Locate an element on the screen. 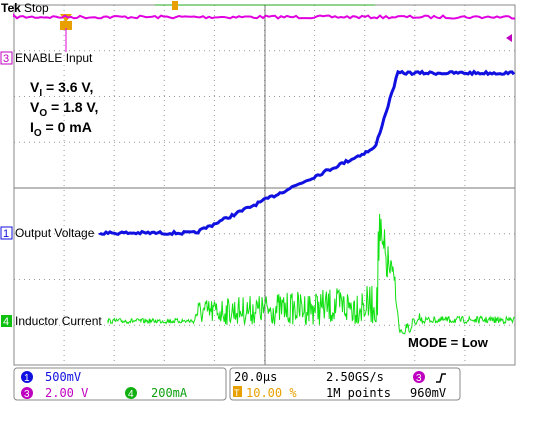 The image size is (533, 421). ch4-badge-number: 4 is located at coordinates (131, 394).